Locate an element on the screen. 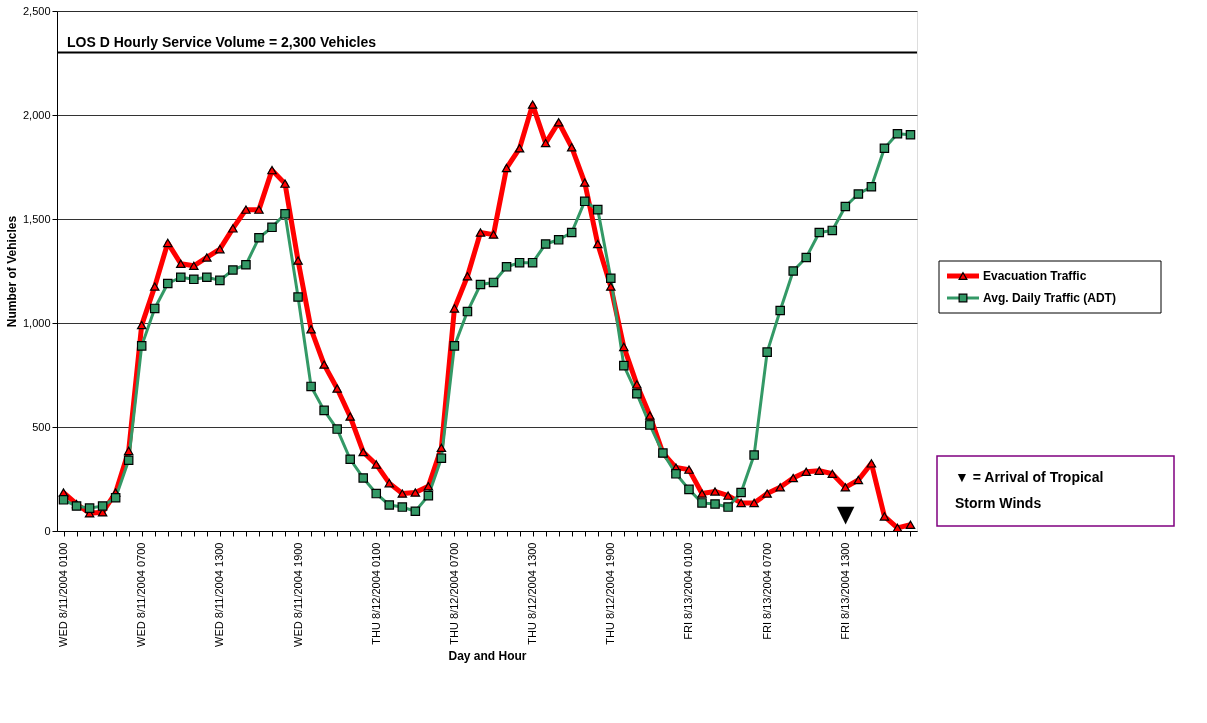 The image size is (1207, 723). x-axis-title: Day and Hour is located at coordinates (487, 655).